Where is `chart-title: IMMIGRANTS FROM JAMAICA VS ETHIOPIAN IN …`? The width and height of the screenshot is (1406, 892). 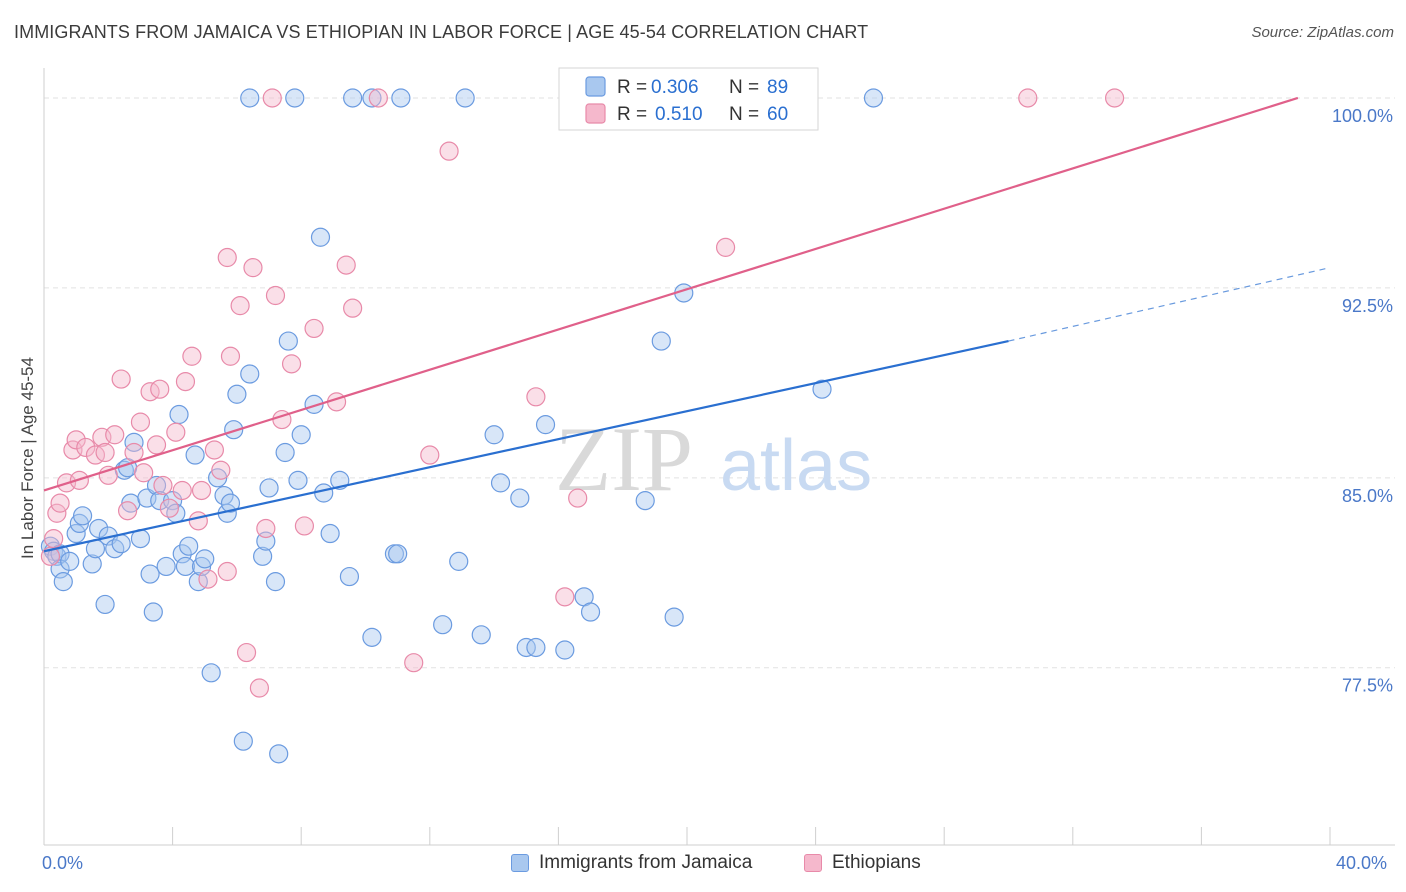
chart-title: IMMIGRANTS FROM JAMAICA VS ETHIOPIAN IN … is located at coordinates (441, 32).